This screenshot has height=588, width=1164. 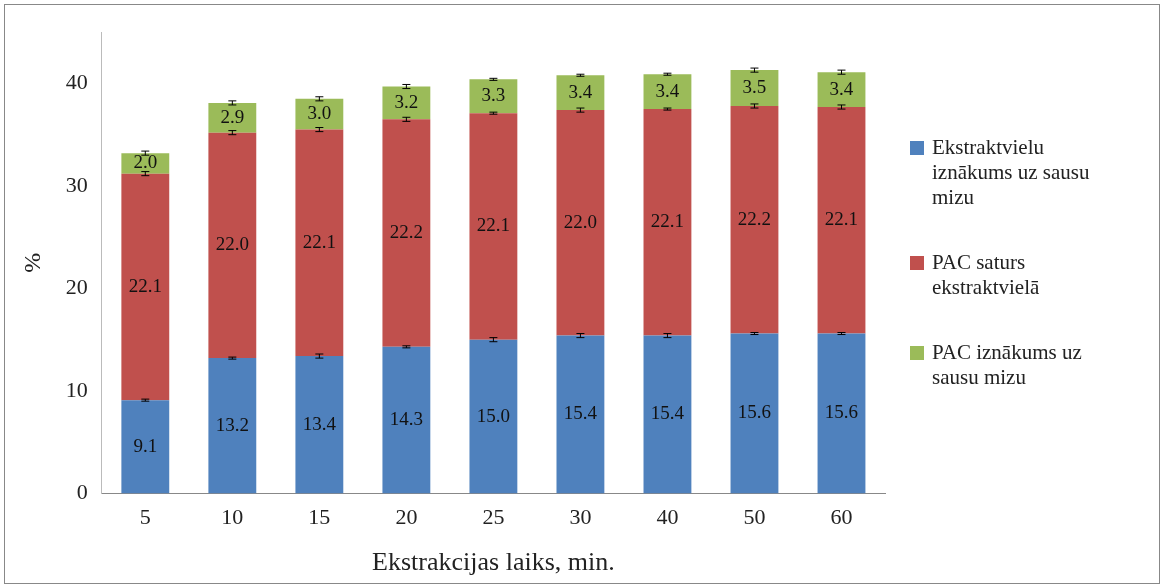 I want to click on y-axis-title: %, so click(x=31, y=262).